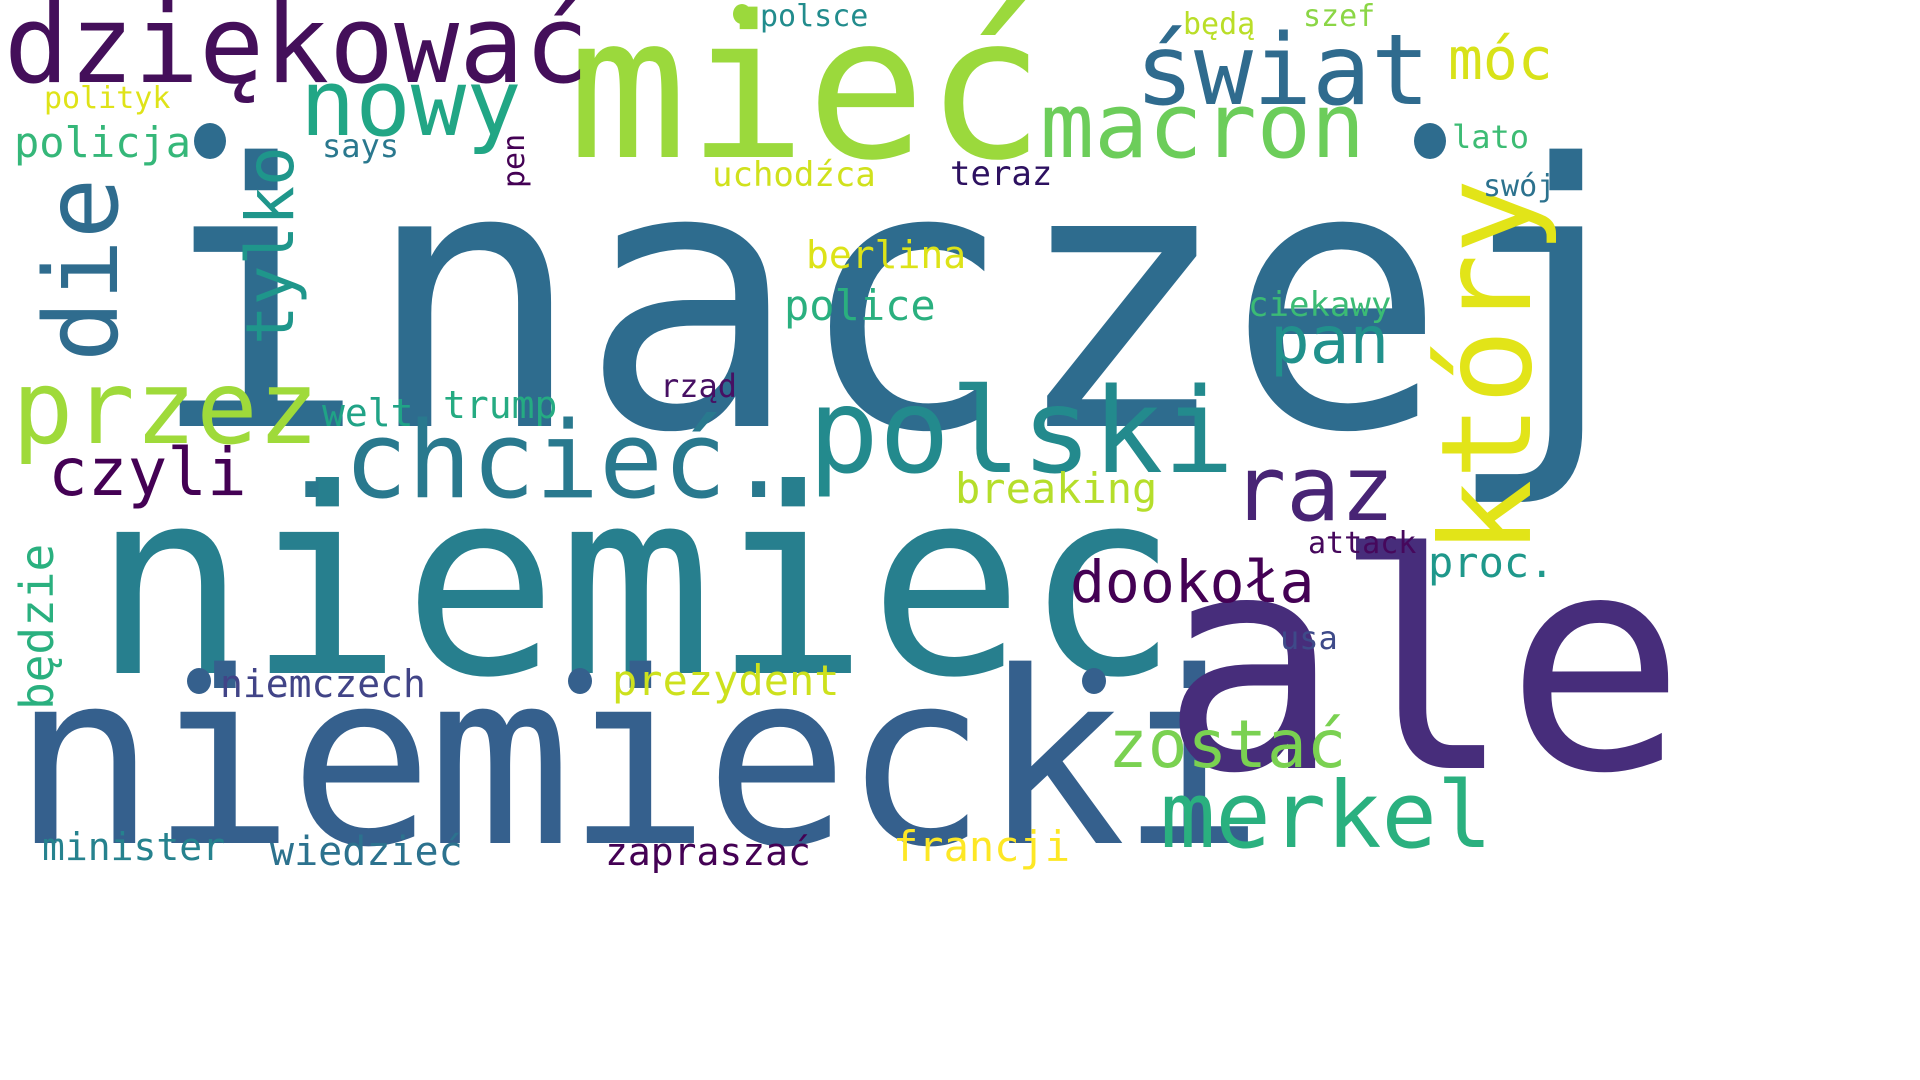  What do you see at coordinates (514, 160) in the screenshot?
I see `word-pen: pen` at bounding box center [514, 160].